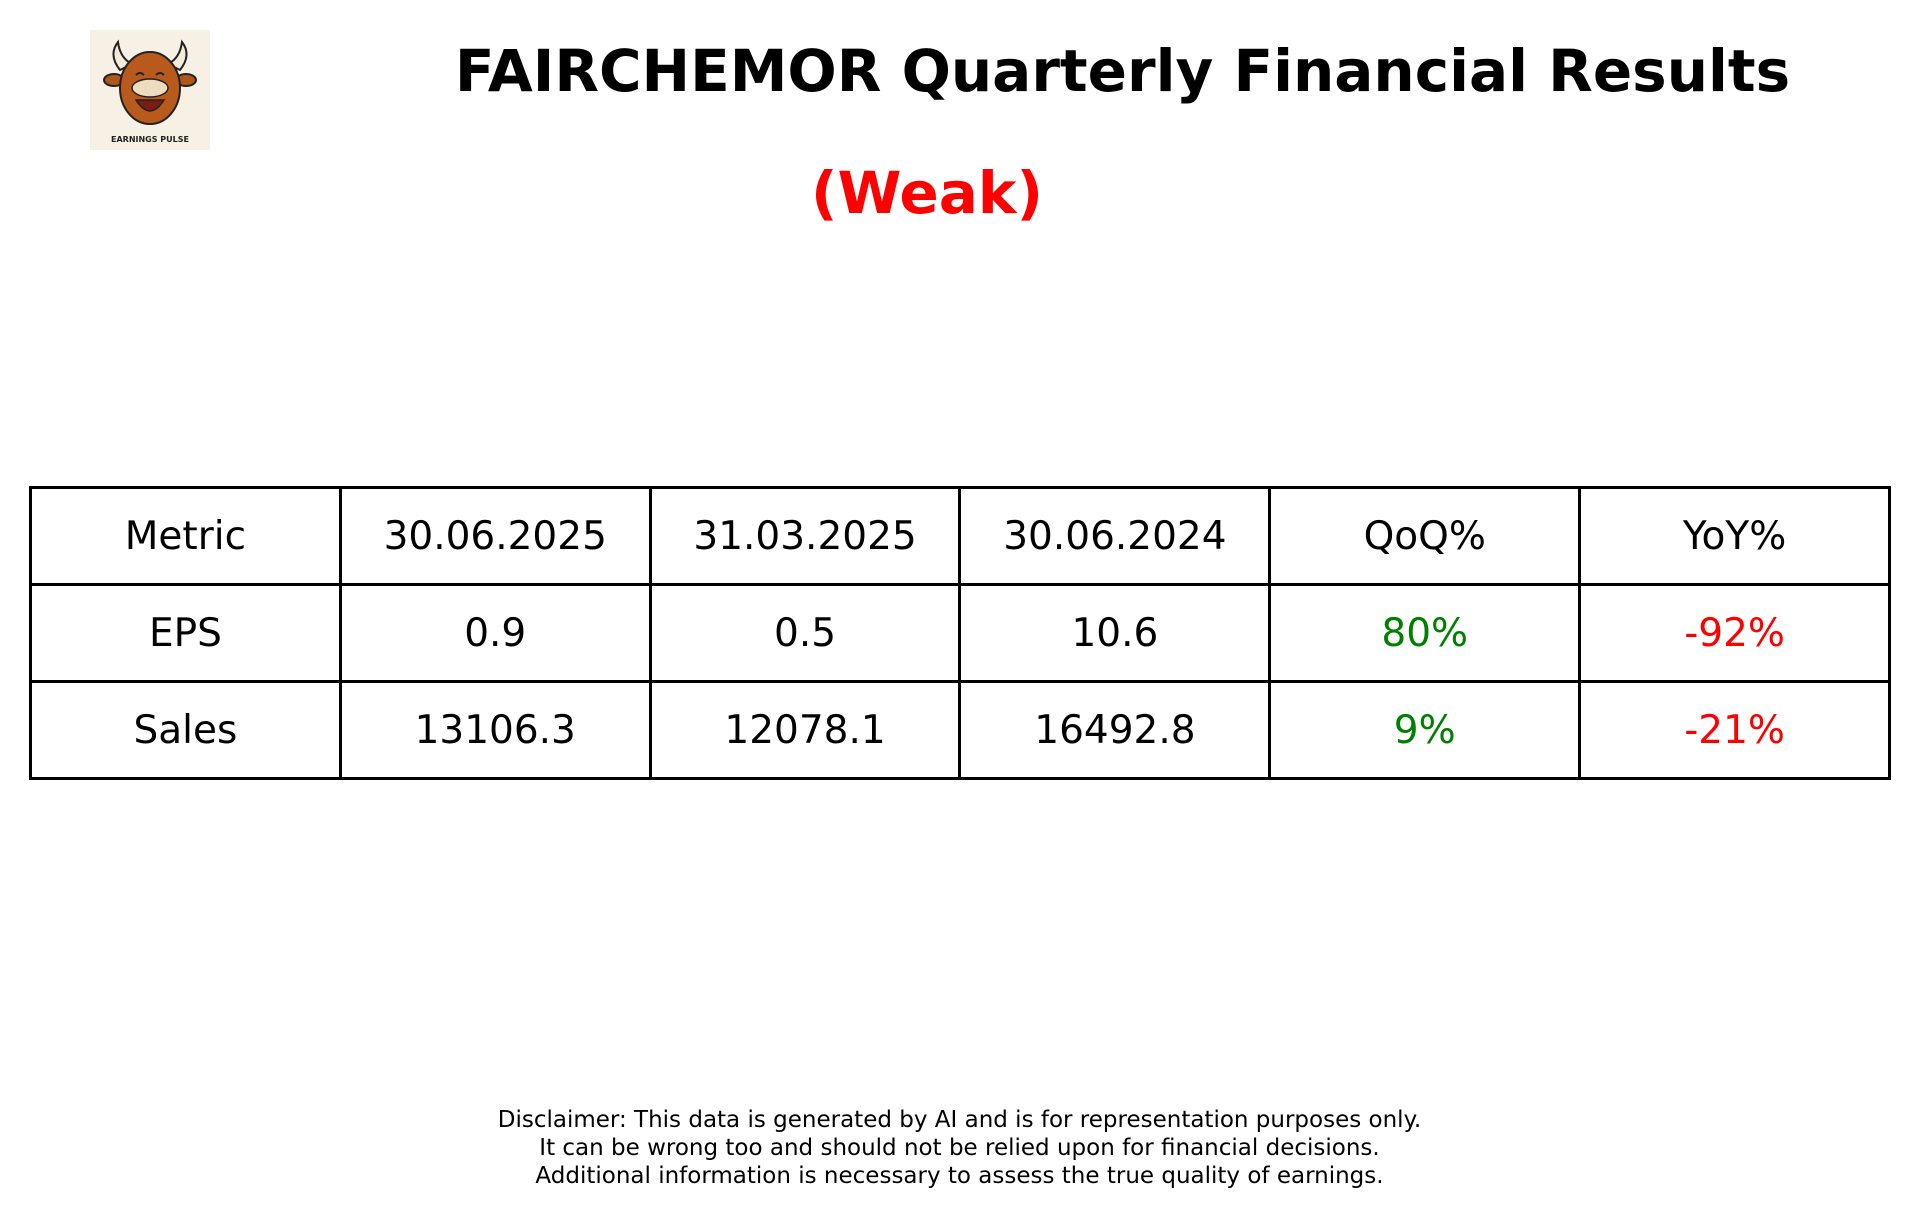 This screenshot has width=1919, height=1220. I want to click on header-cell: Metric, so click(185, 536).